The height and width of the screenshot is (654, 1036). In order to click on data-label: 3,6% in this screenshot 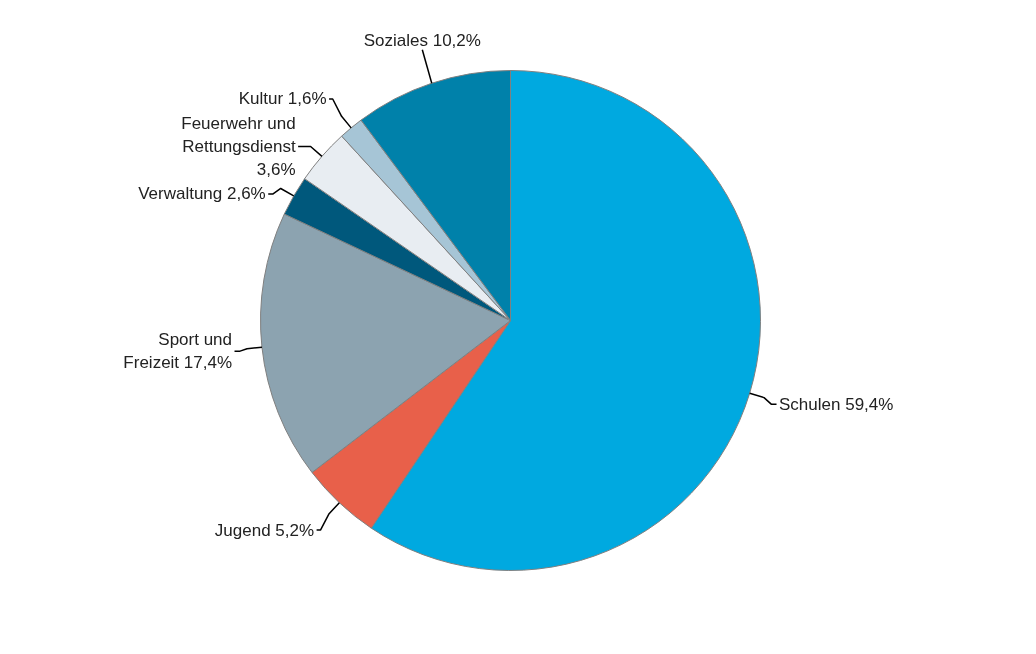, I will do `click(276, 169)`.